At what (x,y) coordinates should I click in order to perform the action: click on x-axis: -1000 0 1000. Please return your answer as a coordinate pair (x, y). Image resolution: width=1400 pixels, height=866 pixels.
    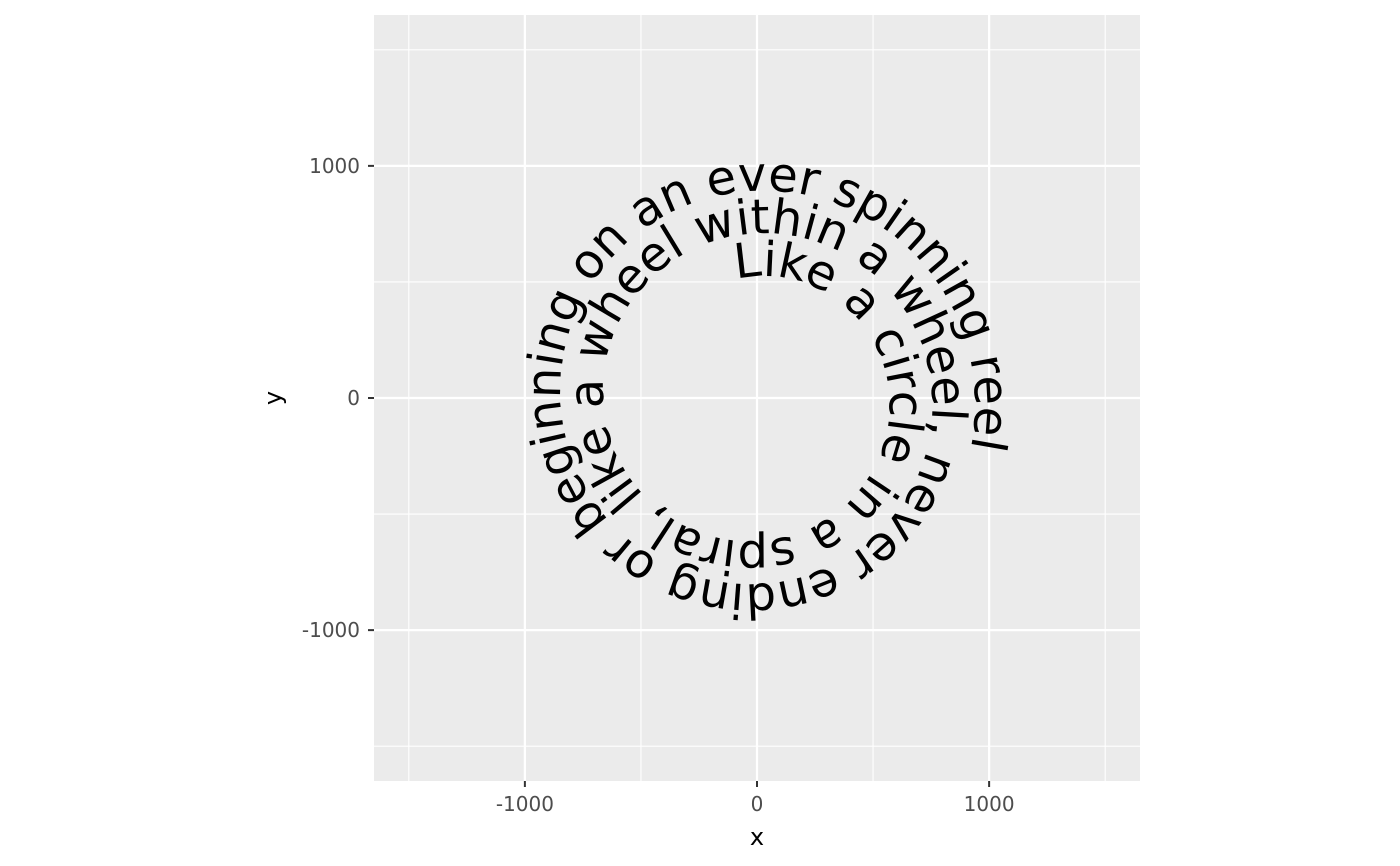
    Looking at the image, I should click on (755, 798).